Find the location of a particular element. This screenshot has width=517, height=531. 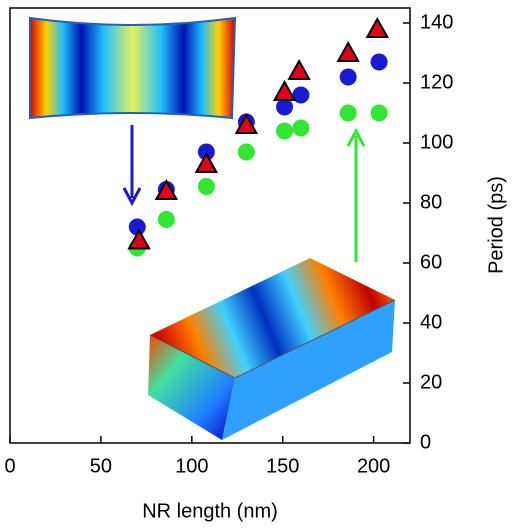

x-tick-label: 100 is located at coordinates (191, 466).